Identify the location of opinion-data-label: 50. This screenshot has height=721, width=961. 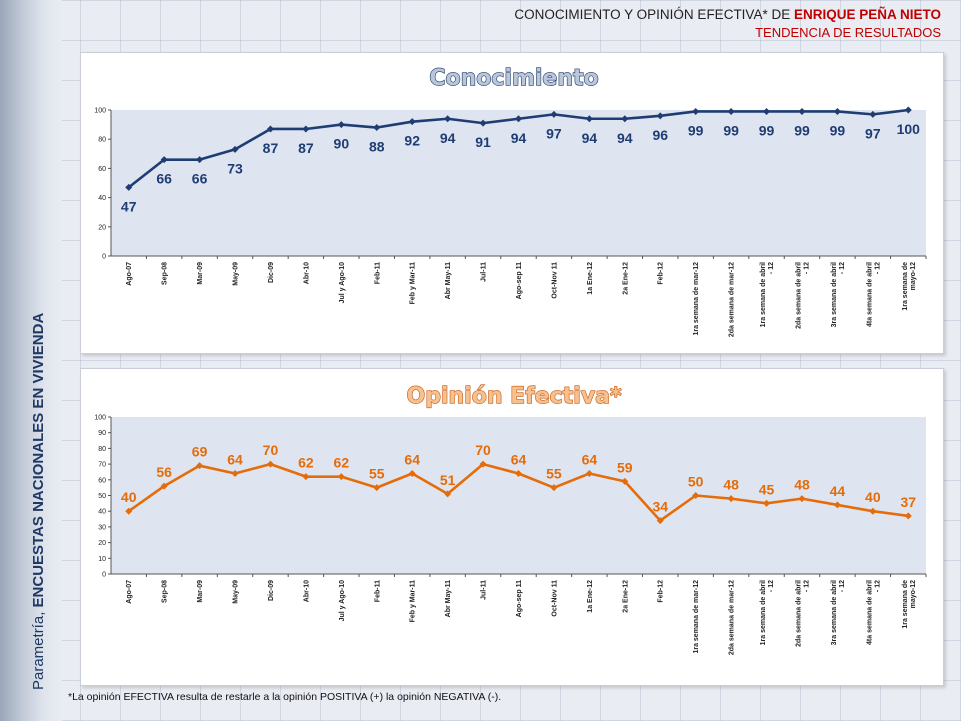
(696, 482).